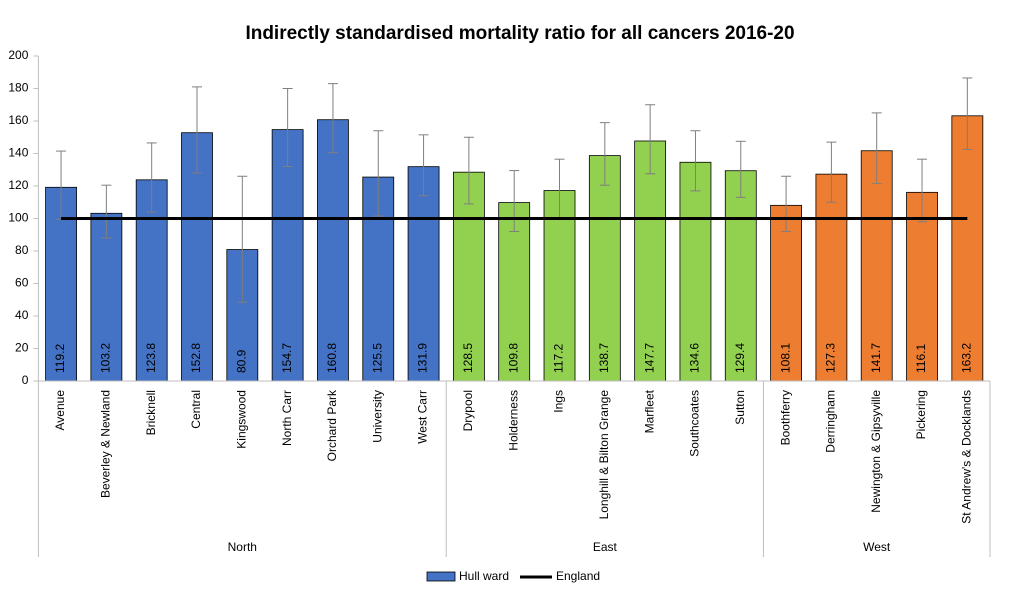 The width and height of the screenshot is (1024, 597). Describe the element at coordinates (287, 358) in the screenshot. I see `value-label: 154.7` at that location.